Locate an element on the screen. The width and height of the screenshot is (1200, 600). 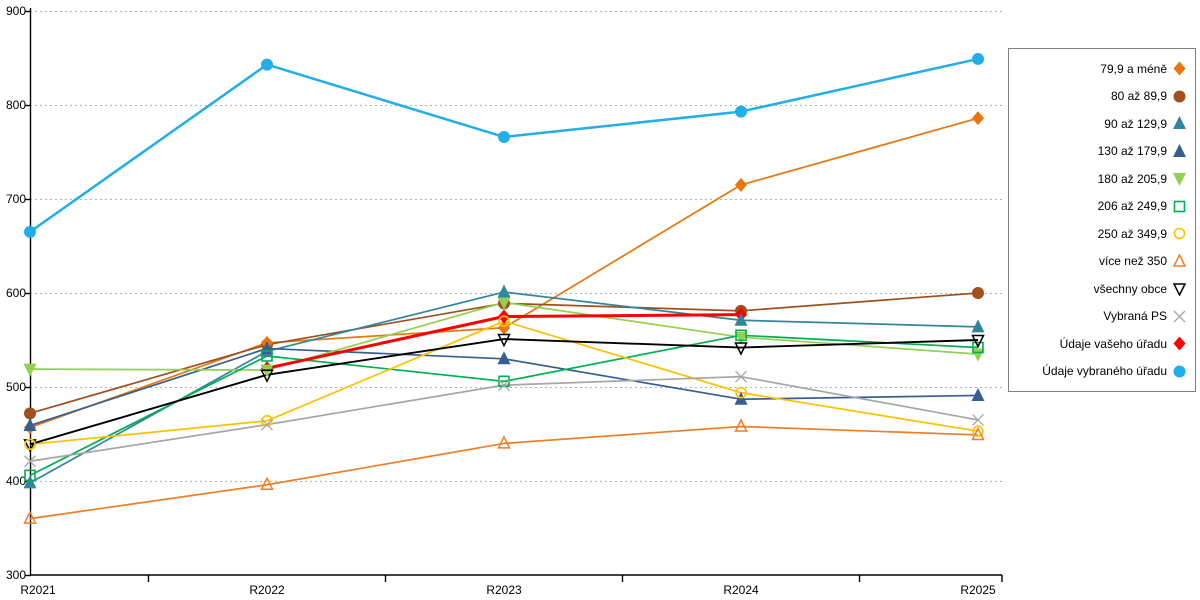
legend-item-0: 79,9 a méně is located at coordinates (1100, 68).